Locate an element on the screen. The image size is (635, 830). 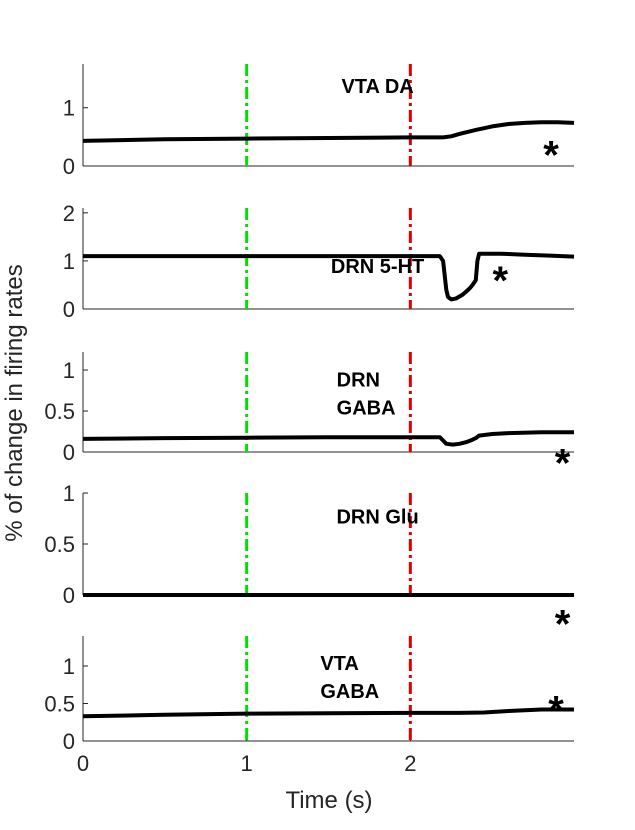
panel-5: 0 0.5 1 VTA GABA * 0 1 2 is located at coordinates (309, 706).